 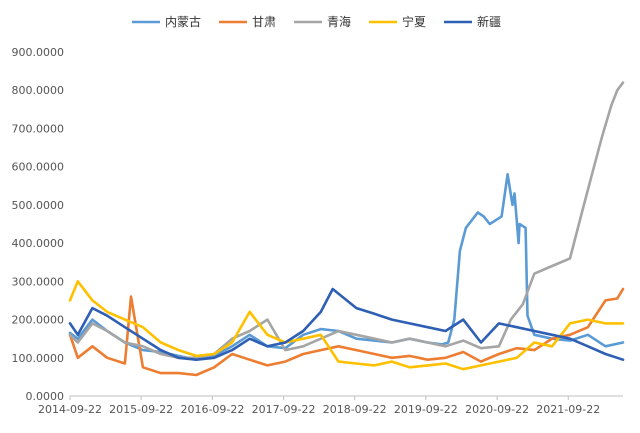 What do you see at coordinates (38, 358) in the screenshot?
I see `y-tick-label: 100.0000` at bounding box center [38, 358].